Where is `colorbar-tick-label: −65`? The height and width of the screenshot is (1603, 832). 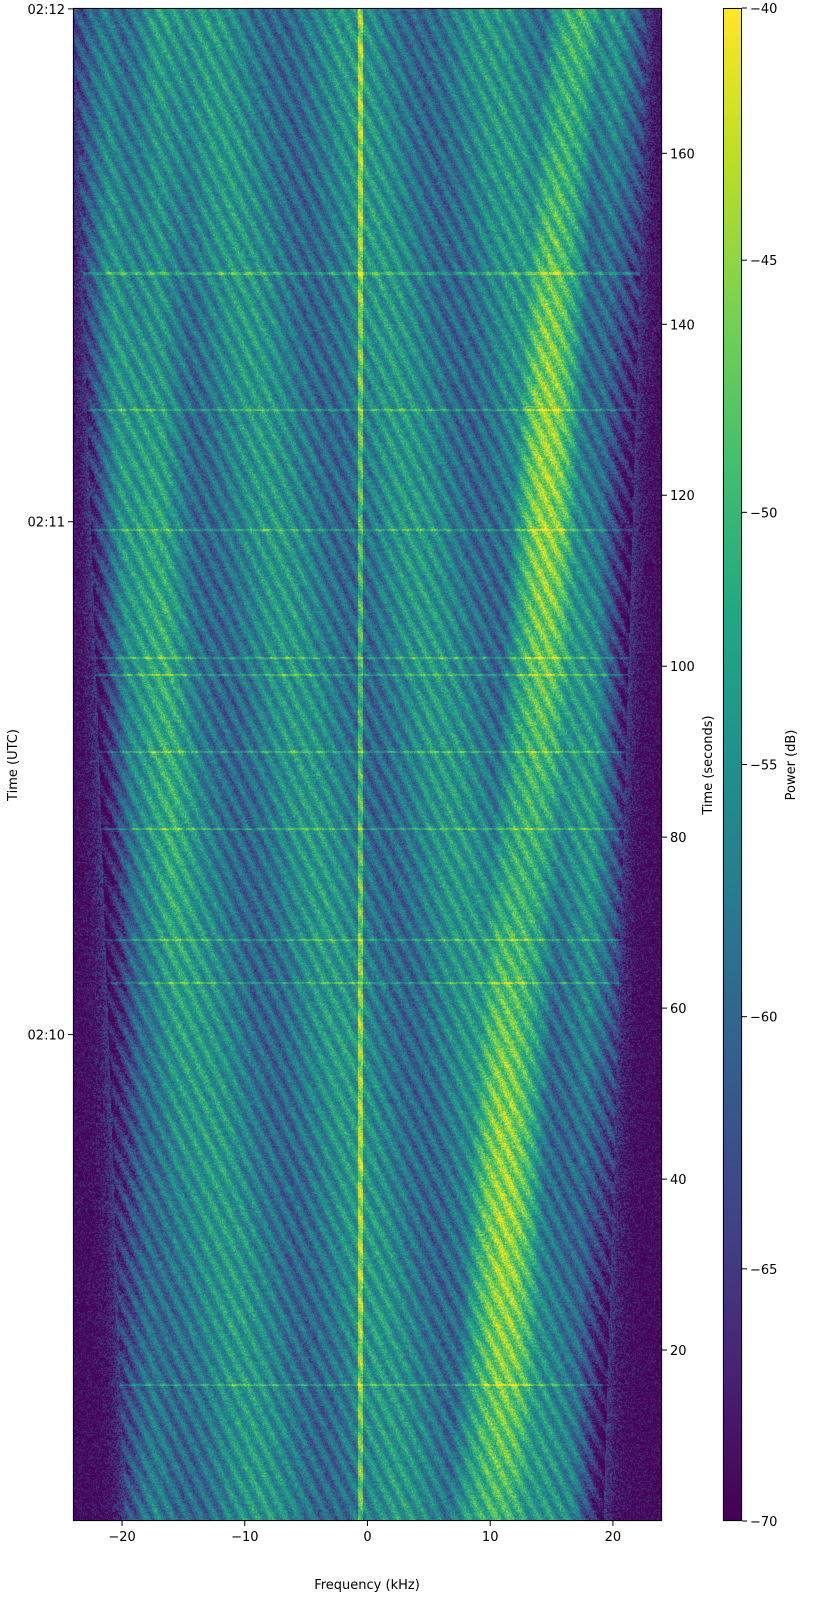
colorbar-tick-label: −65 is located at coordinates (763, 1270).